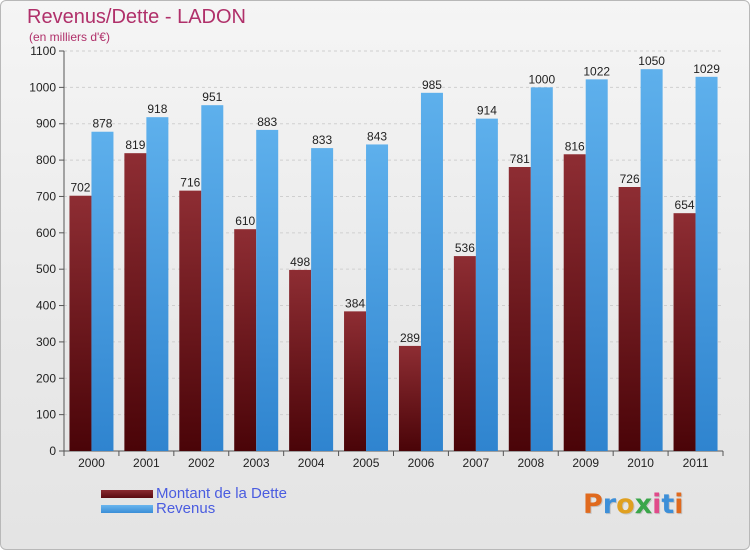 The width and height of the screenshot is (750, 550). I want to click on x-tick-label: 2008, so click(530, 463).